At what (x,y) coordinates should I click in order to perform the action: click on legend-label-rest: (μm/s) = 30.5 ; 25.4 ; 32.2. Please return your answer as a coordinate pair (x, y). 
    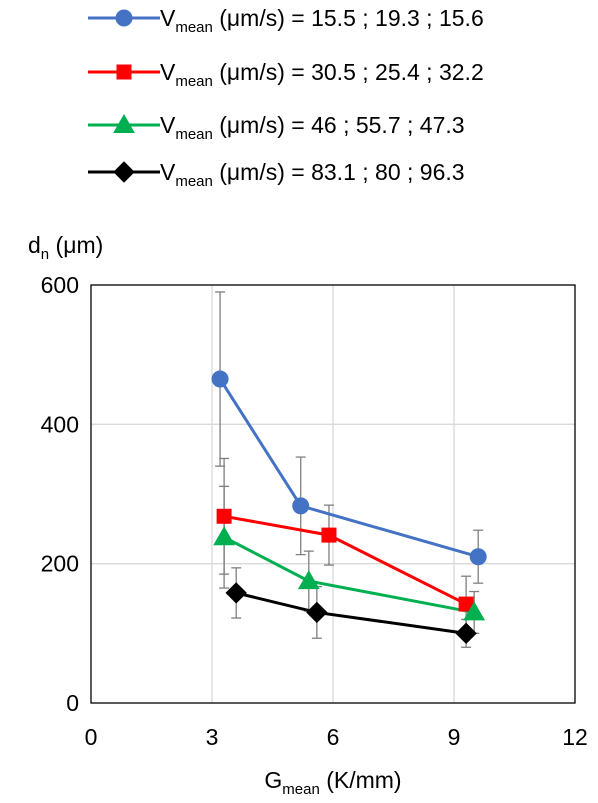
    Looking at the image, I should click on (348, 72).